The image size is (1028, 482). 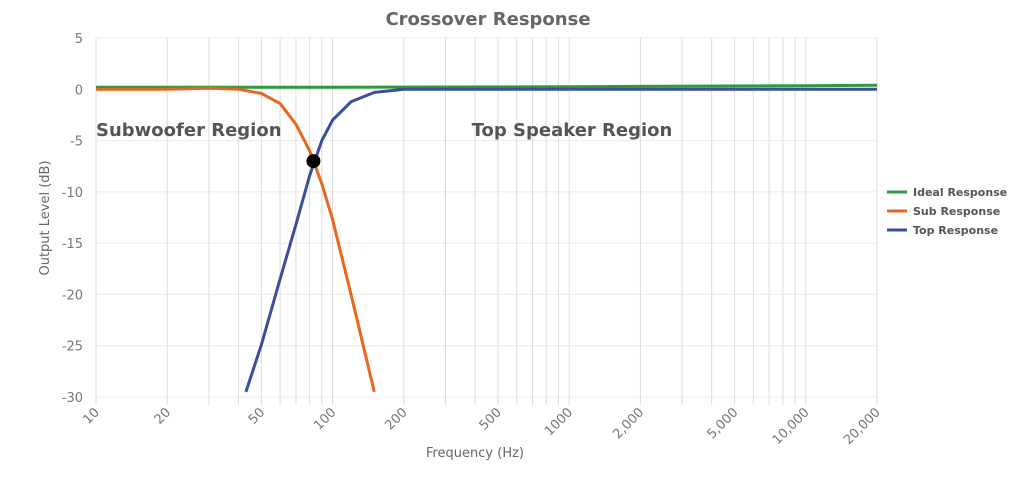 What do you see at coordinates (79, 90) in the screenshot?
I see `y-tick-label: 0` at bounding box center [79, 90].